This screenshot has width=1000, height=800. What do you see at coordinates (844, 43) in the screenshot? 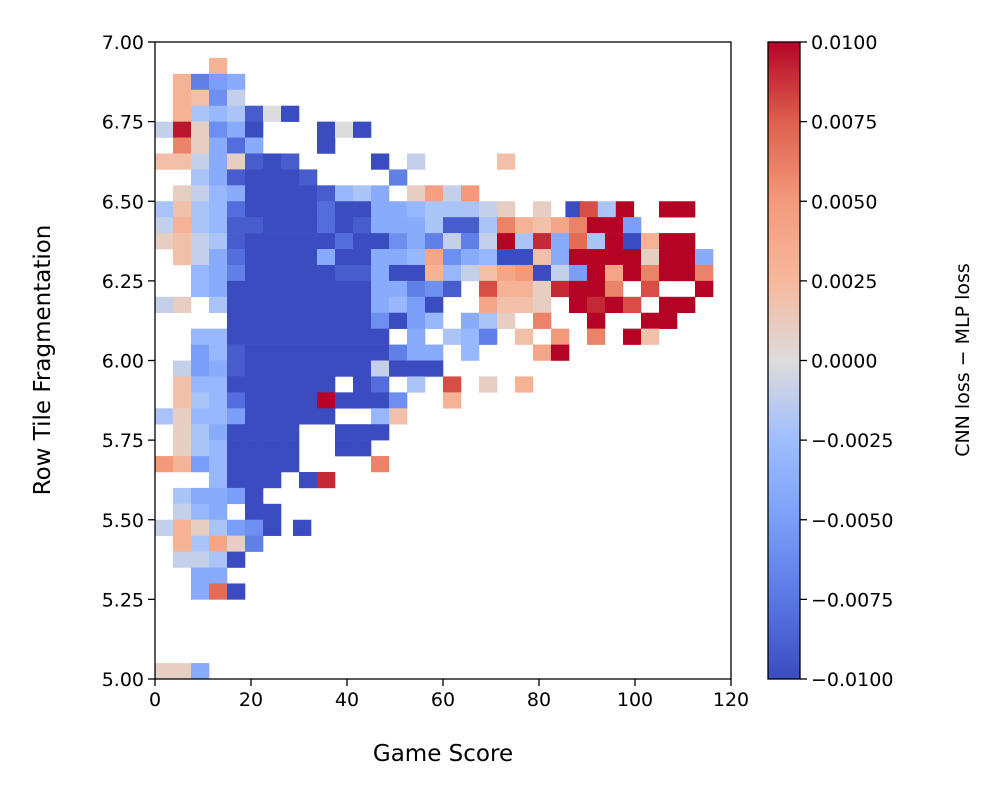
I see `colorbar-tick-label: 0.0100` at bounding box center [844, 43].